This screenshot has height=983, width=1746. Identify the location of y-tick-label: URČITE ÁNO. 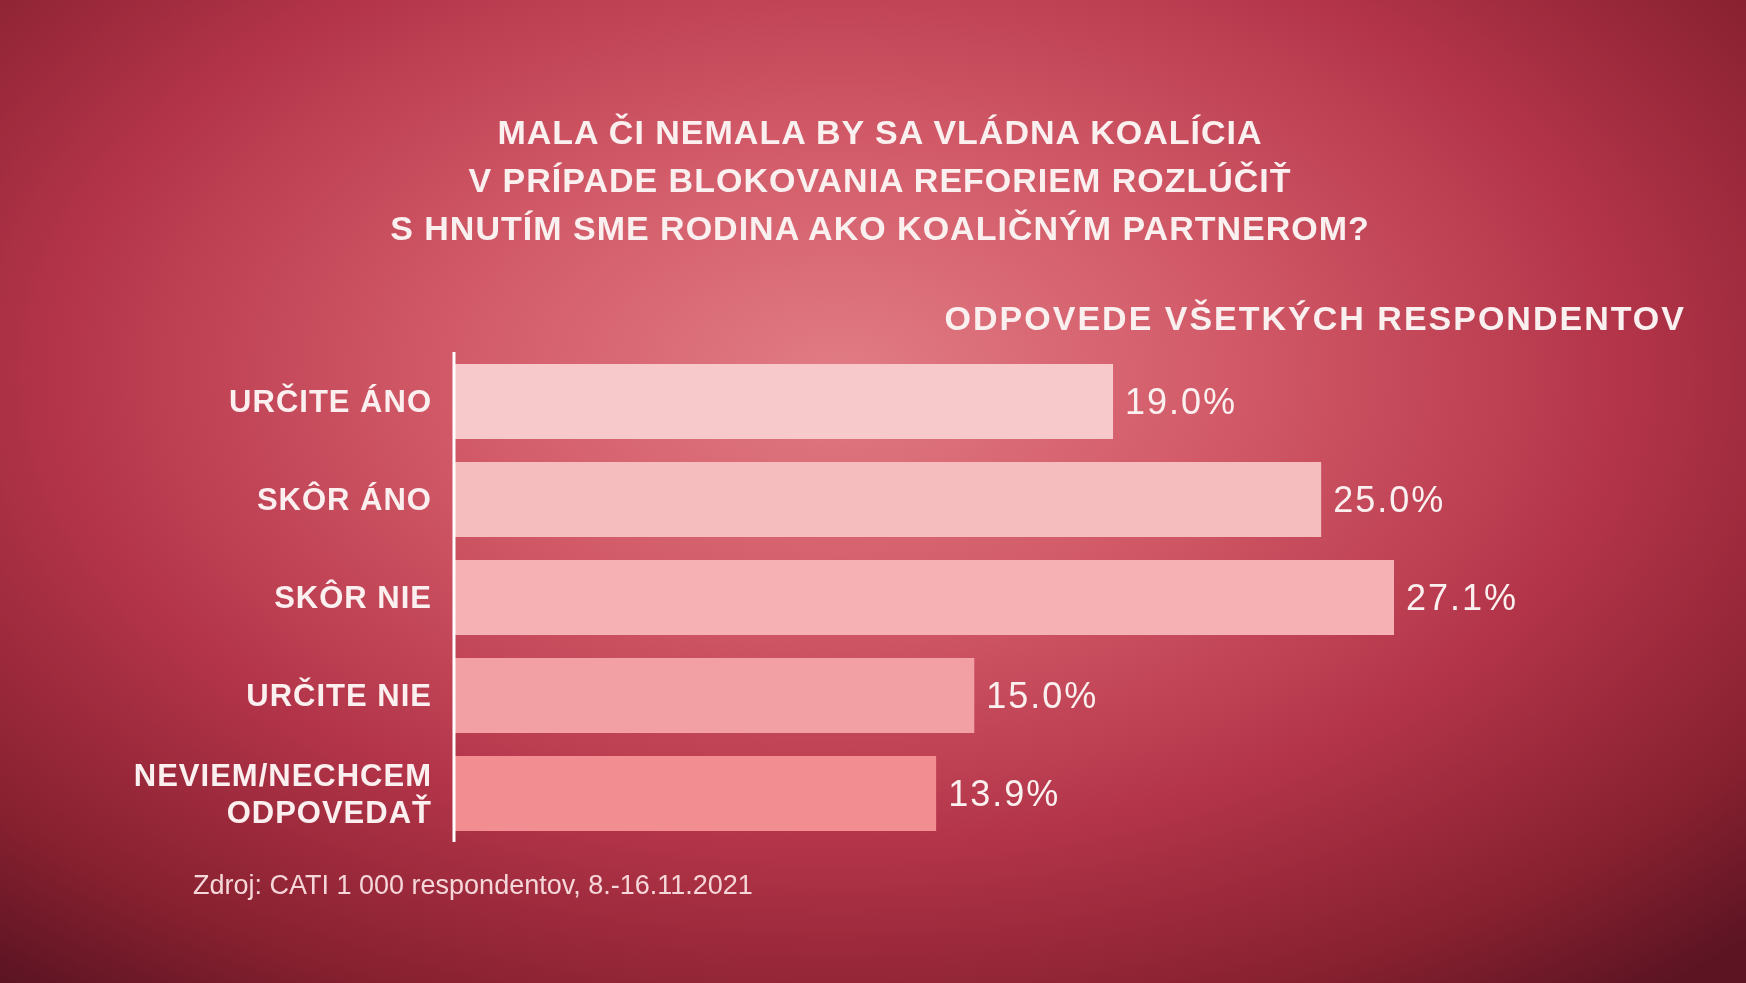
(330, 400).